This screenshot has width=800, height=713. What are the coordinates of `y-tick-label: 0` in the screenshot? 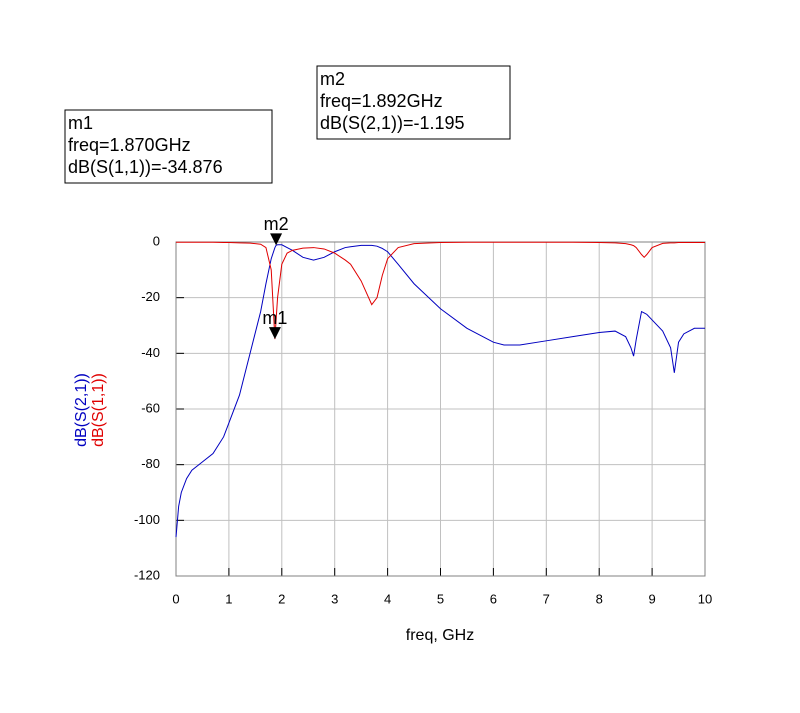 It's located at (156, 240).